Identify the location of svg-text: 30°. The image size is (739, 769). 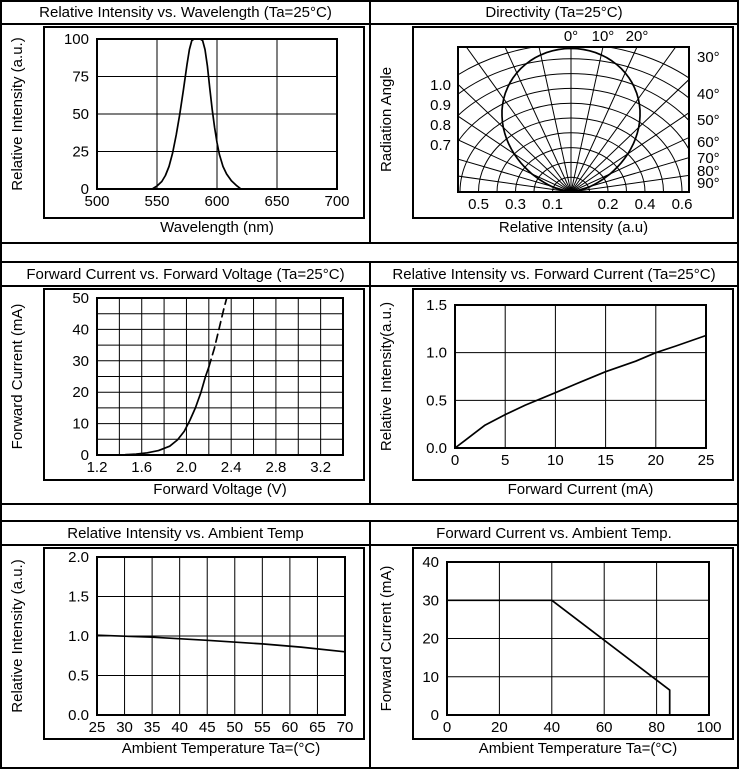
(708, 57).